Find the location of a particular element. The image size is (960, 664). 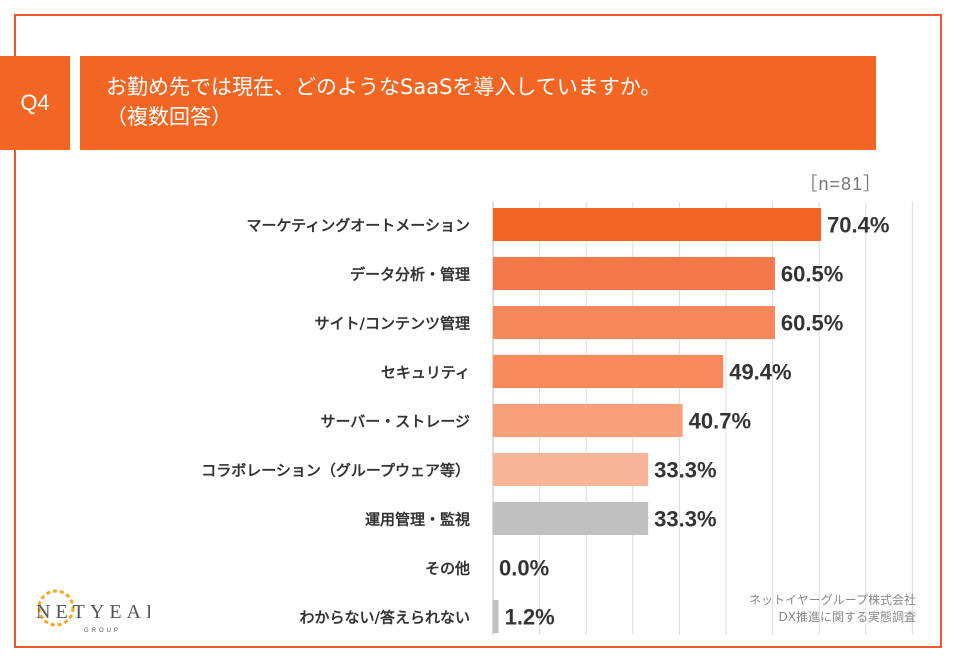

logo-sun-icon is located at coordinates (56, 608).